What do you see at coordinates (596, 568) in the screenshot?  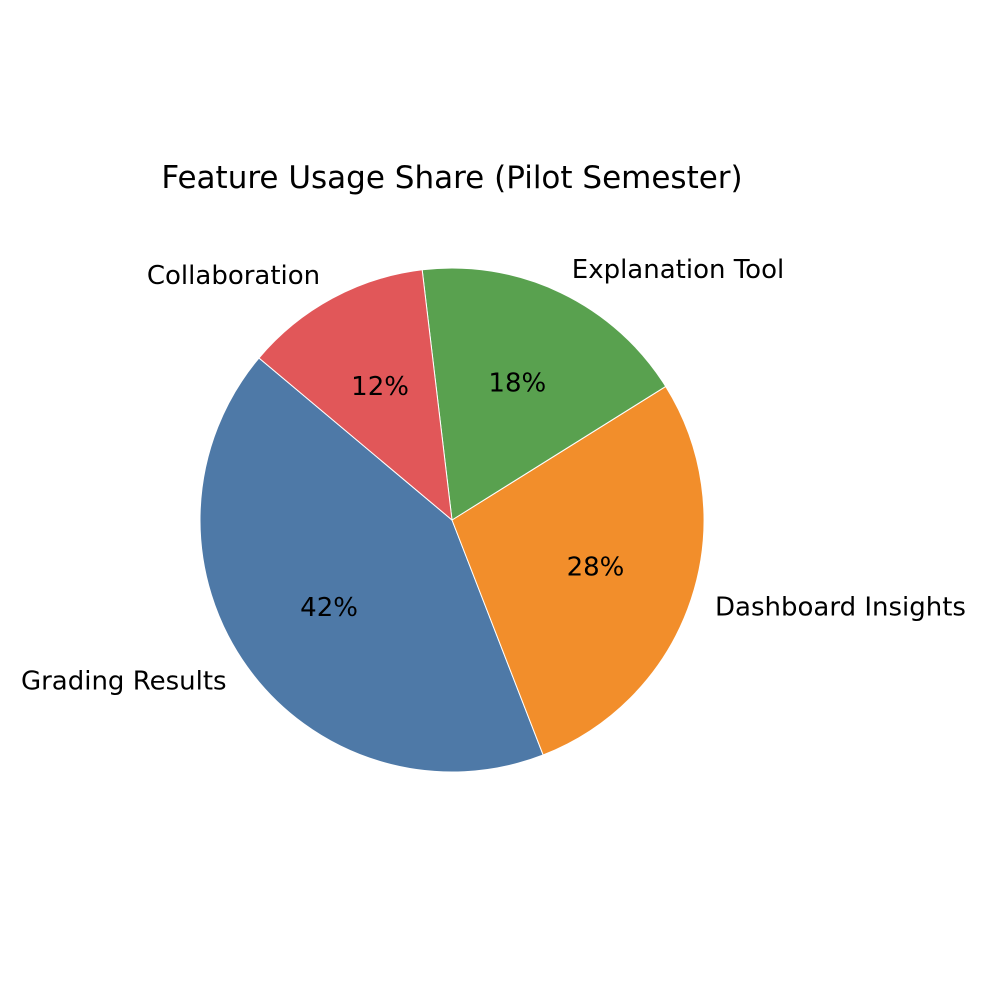 I see `percent-label-dashboard-insights: 28%` at bounding box center [596, 568].